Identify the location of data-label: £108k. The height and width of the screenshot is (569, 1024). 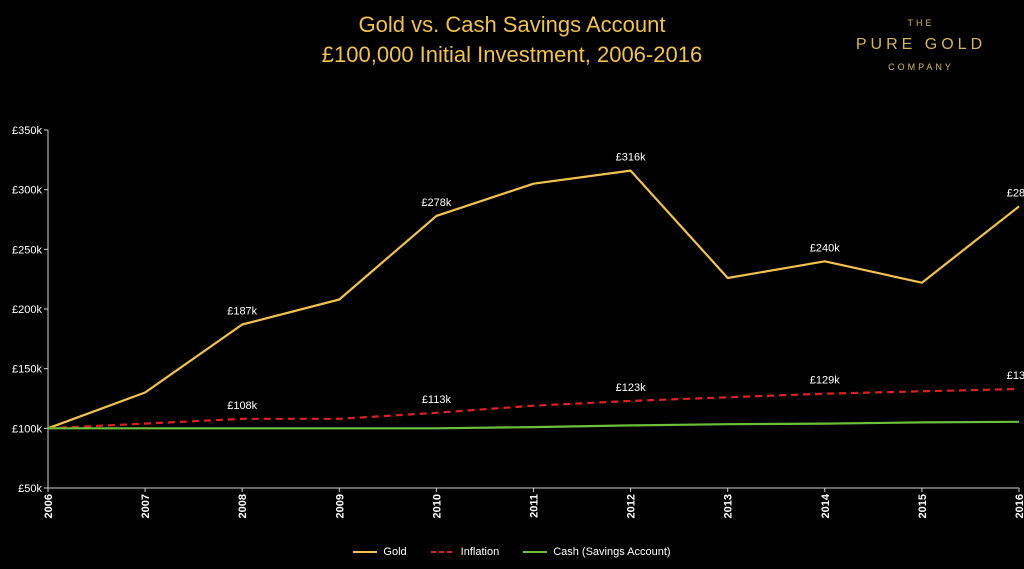
(242, 406).